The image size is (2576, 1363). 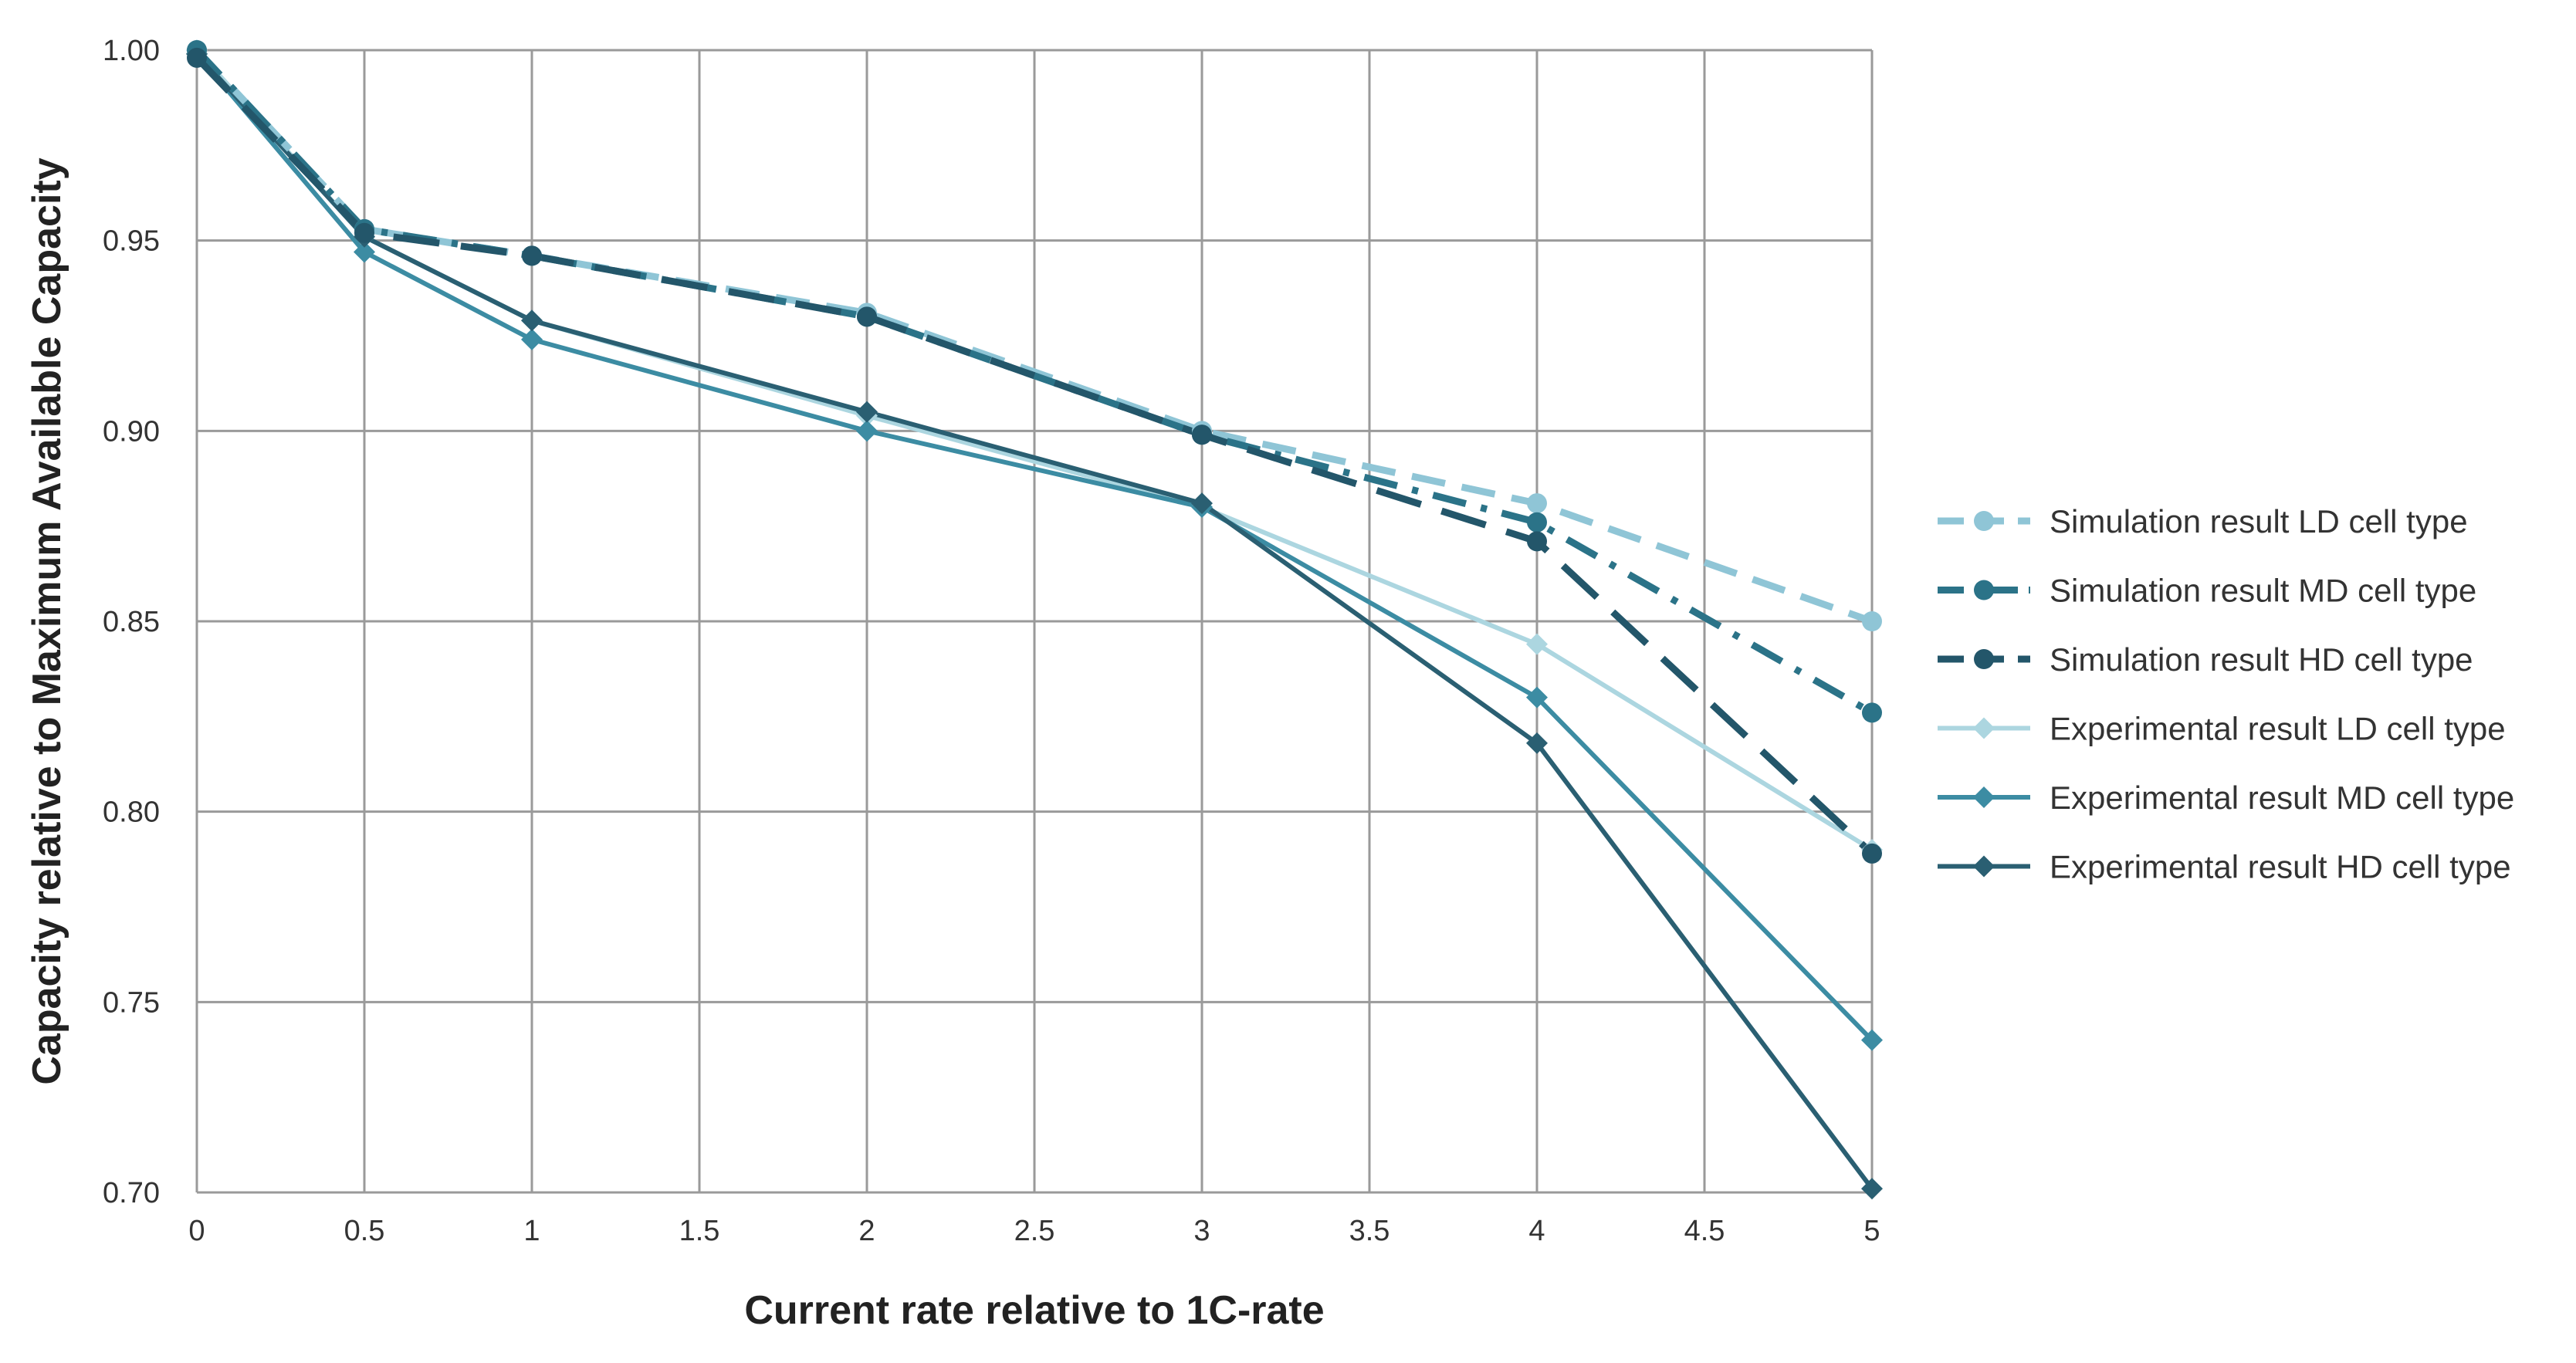 What do you see at coordinates (867, 412) in the screenshot?
I see `data-point-s5-p3` at bounding box center [867, 412].